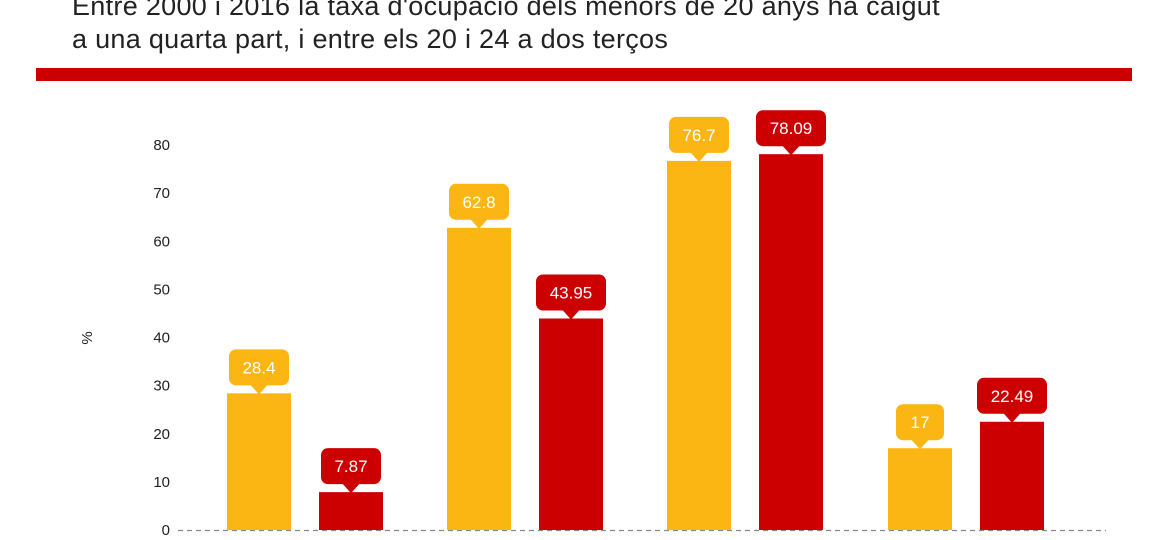 The height and width of the screenshot is (540, 1170). What do you see at coordinates (161, 145) in the screenshot?
I see `y-tick-label: 80` at bounding box center [161, 145].